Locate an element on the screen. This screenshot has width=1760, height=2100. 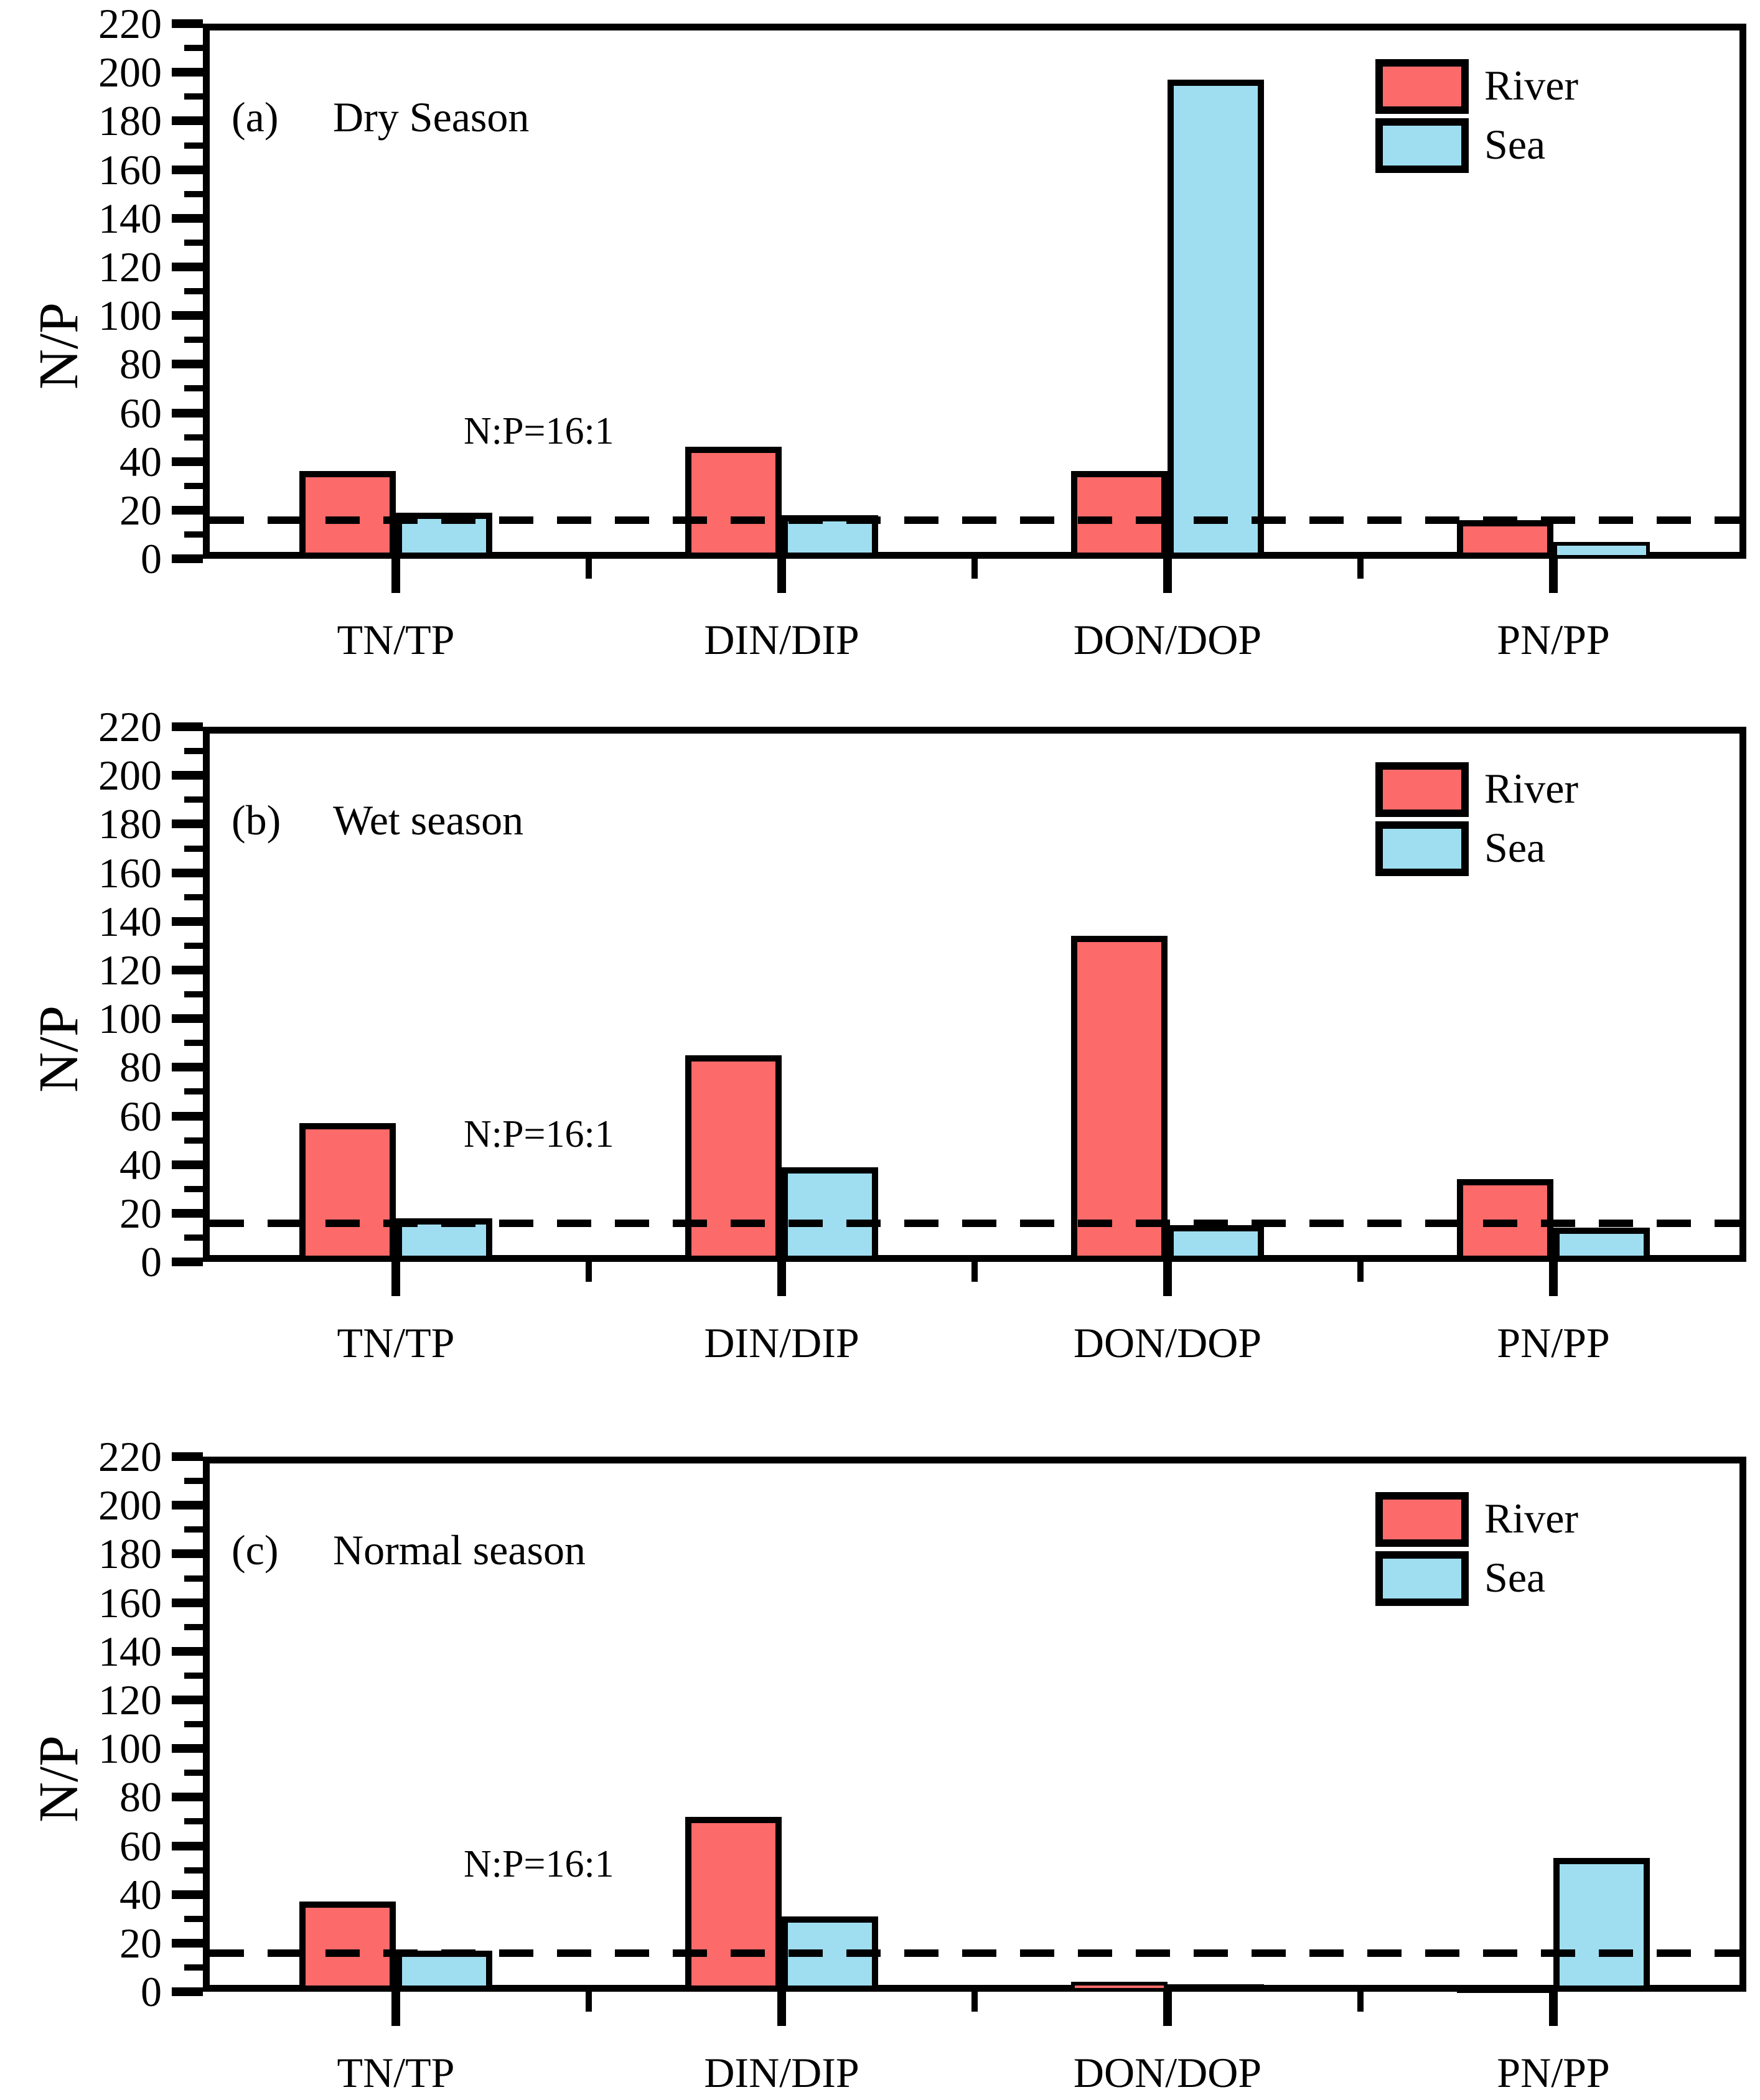
bar-sea-pn-pp is located at coordinates (1601, 1925).